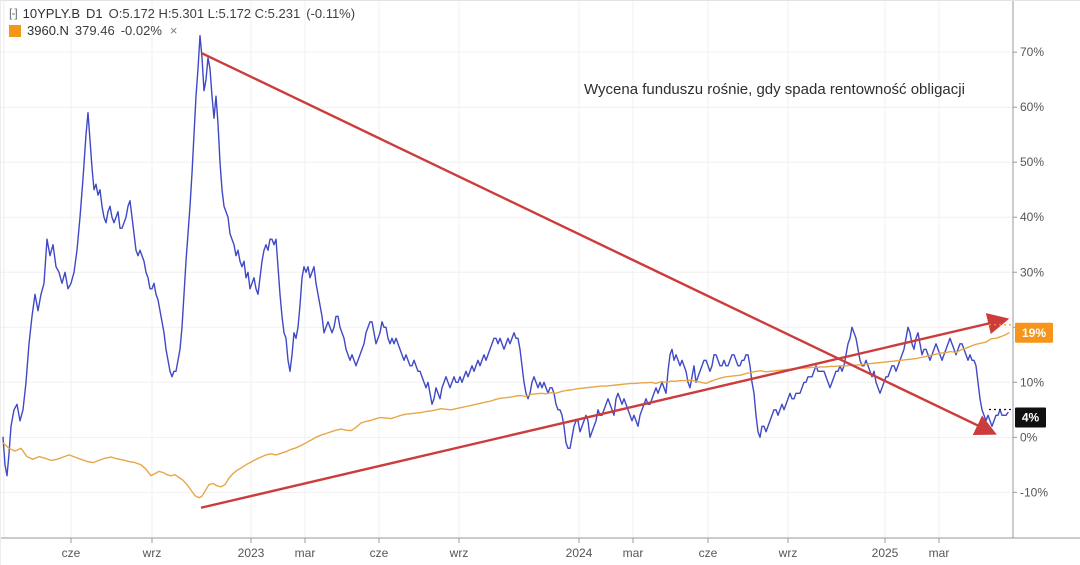  I want to click on y-axis-label: 30%, so click(1032, 272).